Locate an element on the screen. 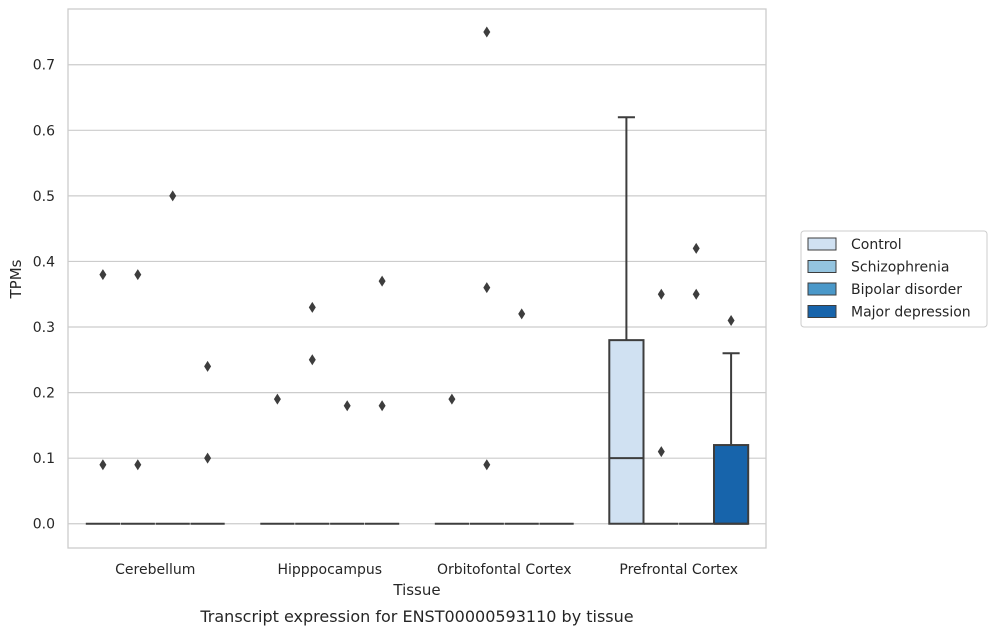  y-tick-label: 0.5 is located at coordinates (44, 197).